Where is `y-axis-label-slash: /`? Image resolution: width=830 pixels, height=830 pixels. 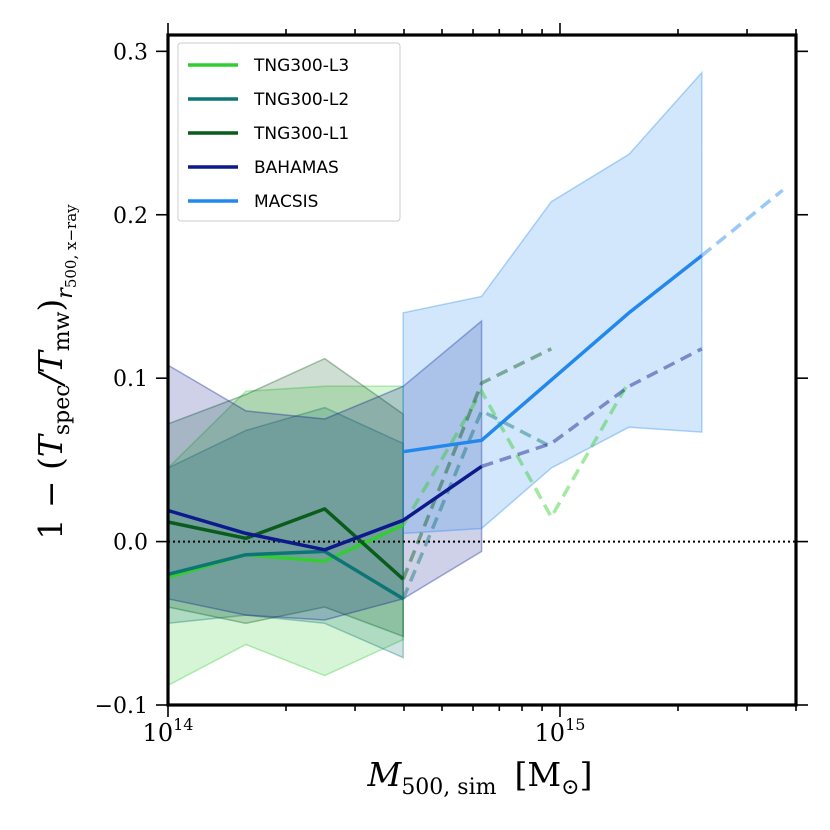
y-axis-label-slash: / is located at coordinates (50, 378).